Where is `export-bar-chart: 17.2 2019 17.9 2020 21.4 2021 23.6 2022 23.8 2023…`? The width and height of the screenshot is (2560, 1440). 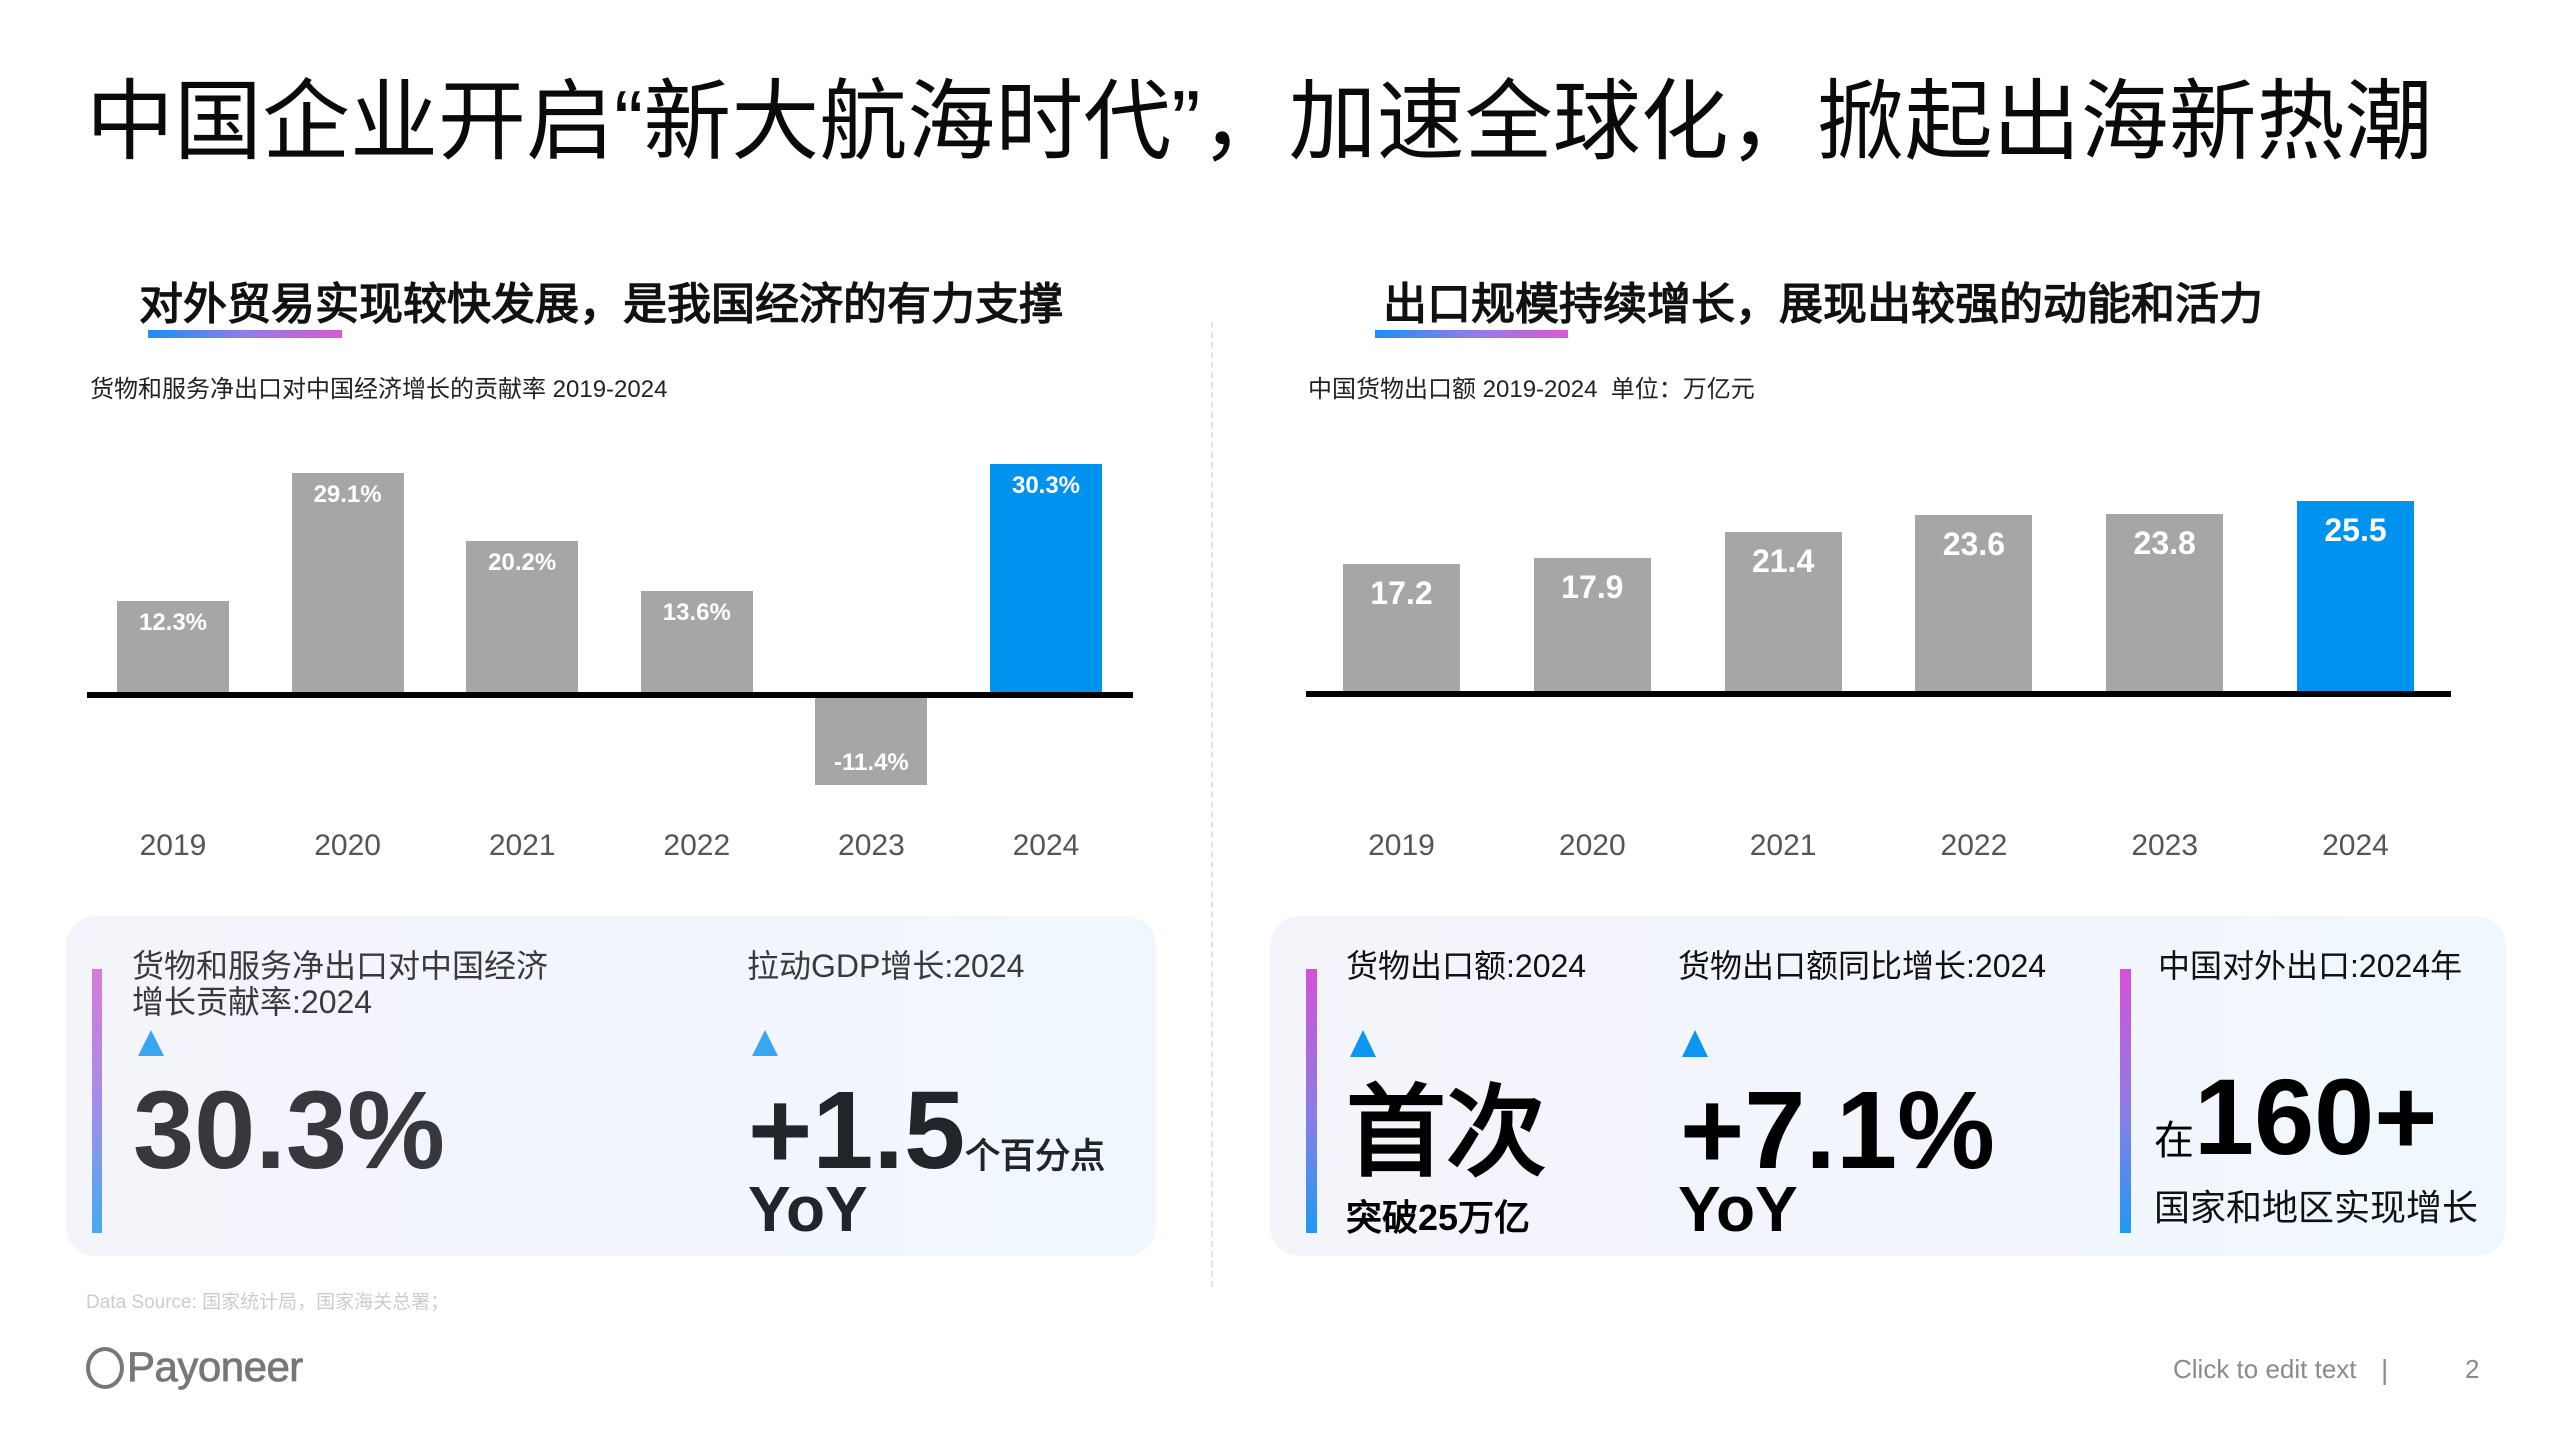
export-bar-chart: 17.2 2019 17.9 2020 21.4 2021 23.6 2022 23.8 2023… is located at coordinates (1878, 655).